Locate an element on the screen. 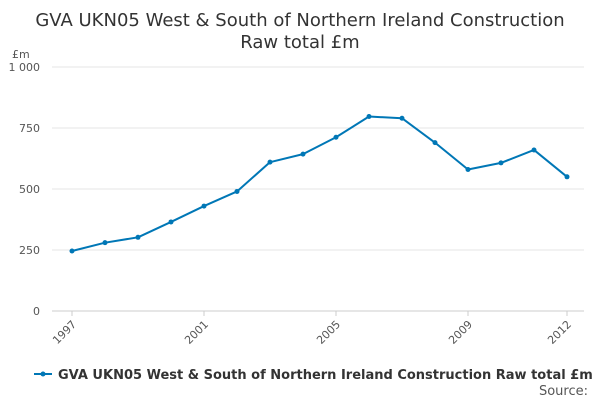 This screenshot has height=400, width=600. y-tick-label: 1 000 is located at coordinates (25, 67).